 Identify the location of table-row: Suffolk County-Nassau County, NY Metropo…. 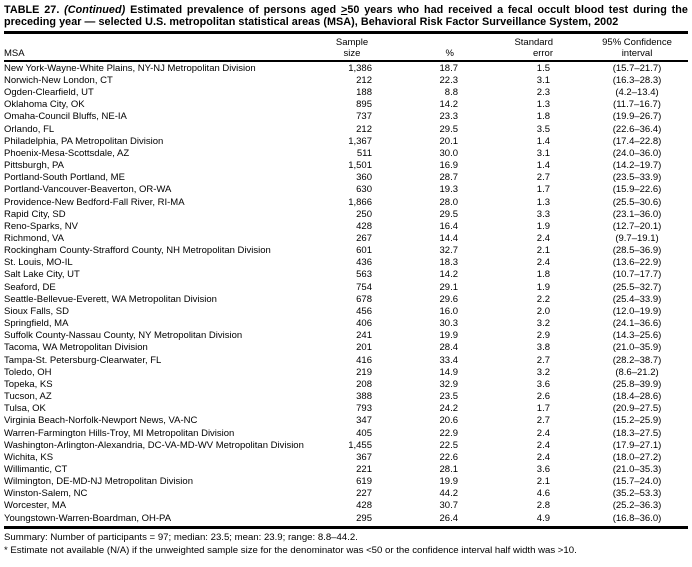
(346, 336).